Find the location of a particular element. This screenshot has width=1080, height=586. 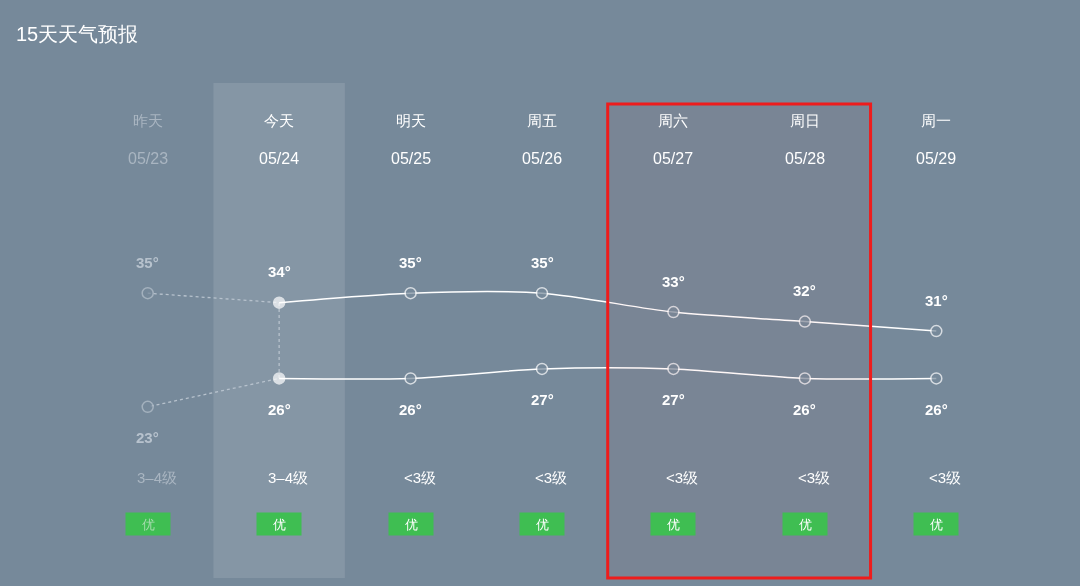

category-label: 周五 05/26 is located at coordinates (542, 139).